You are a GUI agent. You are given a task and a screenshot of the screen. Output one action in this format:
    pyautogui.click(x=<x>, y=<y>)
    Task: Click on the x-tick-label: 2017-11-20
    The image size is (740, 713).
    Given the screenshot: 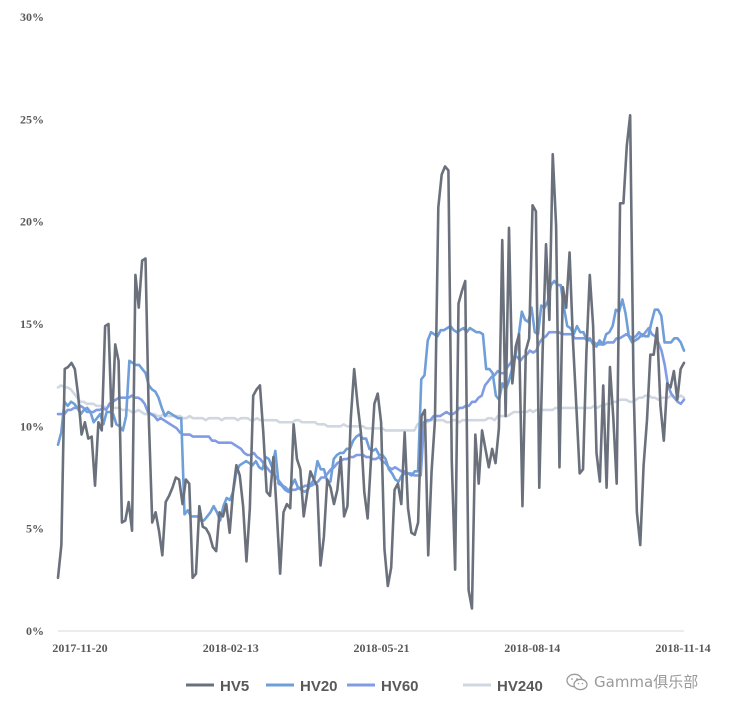 What is the action you would take?
    pyautogui.click(x=79, y=648)
    